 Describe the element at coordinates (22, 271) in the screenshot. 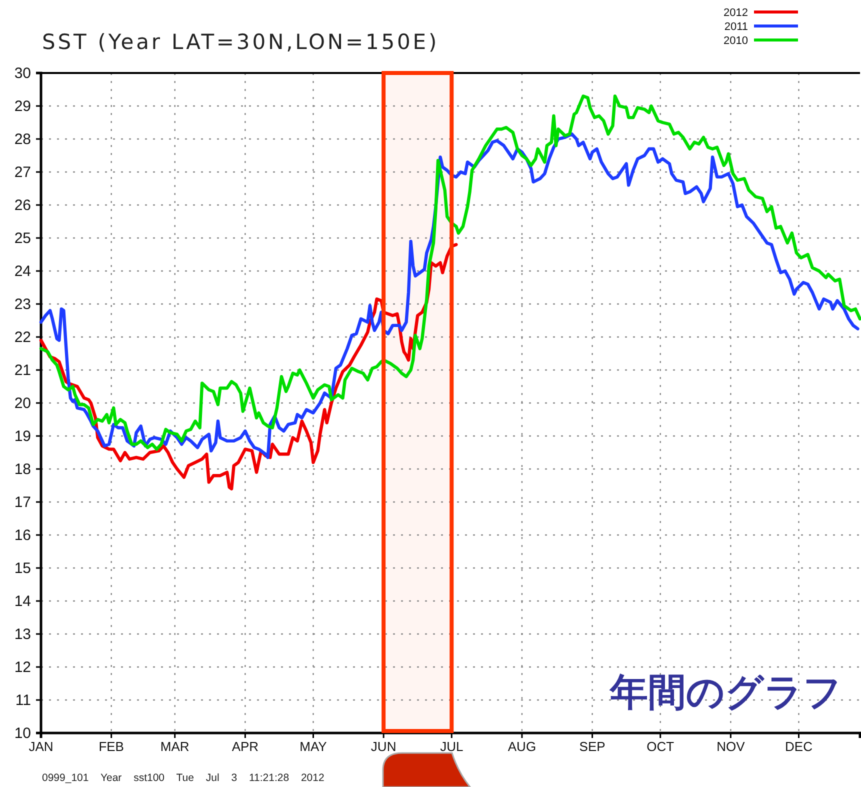

I see `y-tick-label: 24` at that location.